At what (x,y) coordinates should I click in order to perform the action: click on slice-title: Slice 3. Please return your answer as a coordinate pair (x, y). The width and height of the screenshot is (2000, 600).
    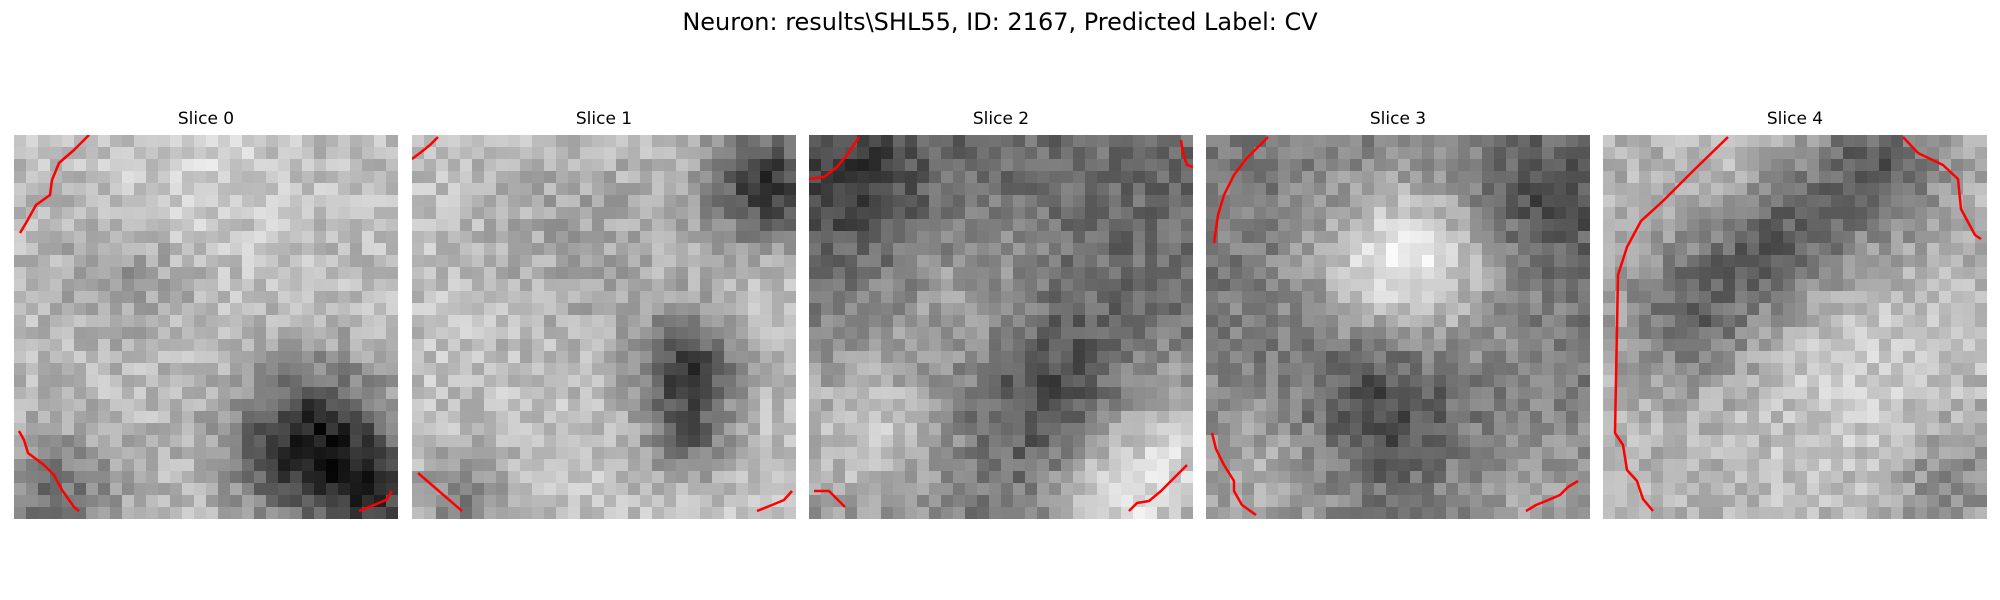
    Looking at the image, I should click on (1398, 119).